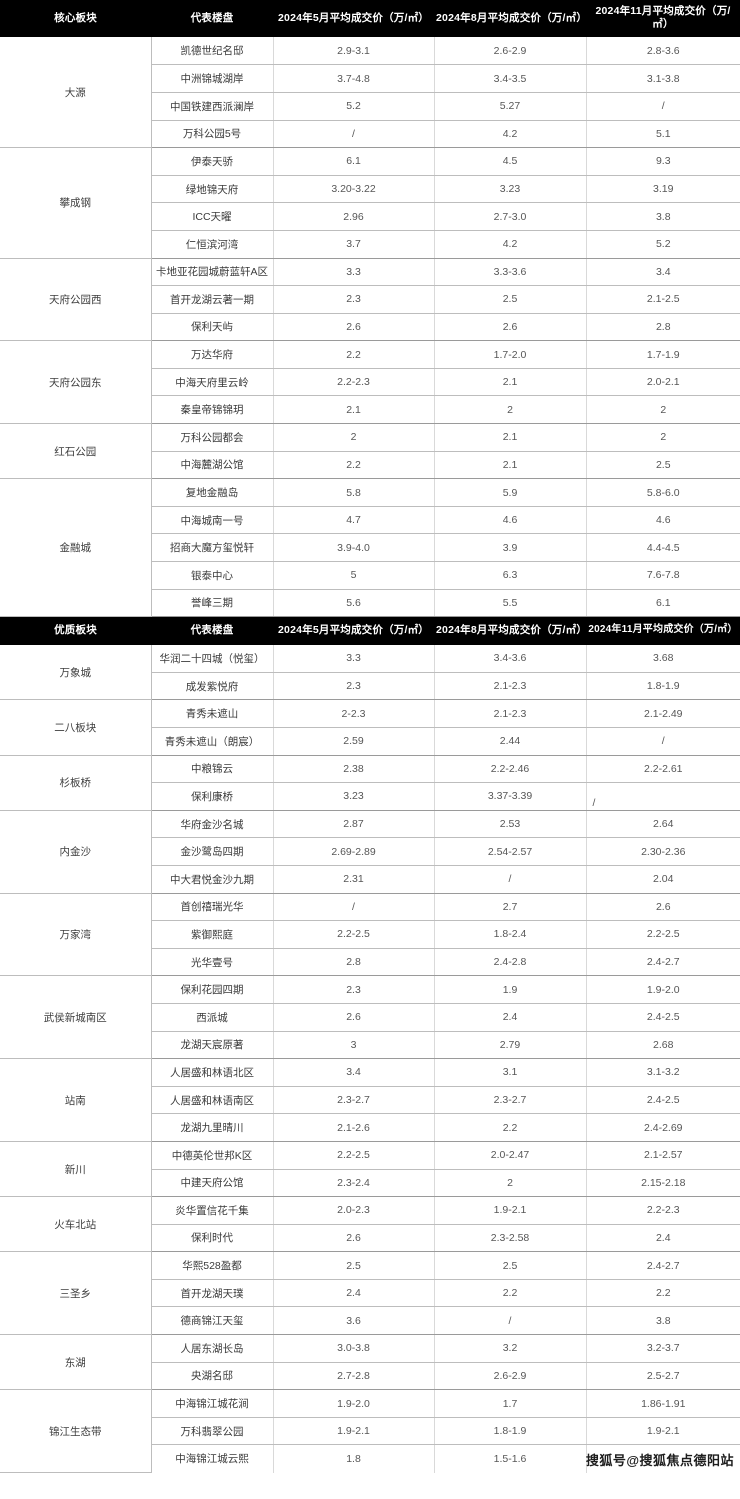 Image resolution: width=740 pixels, height=1499 pixels. Describe the element at coordinates (212, 1376) in the screenshot. I see `project-name-cell: 央湖名邸` at that location.